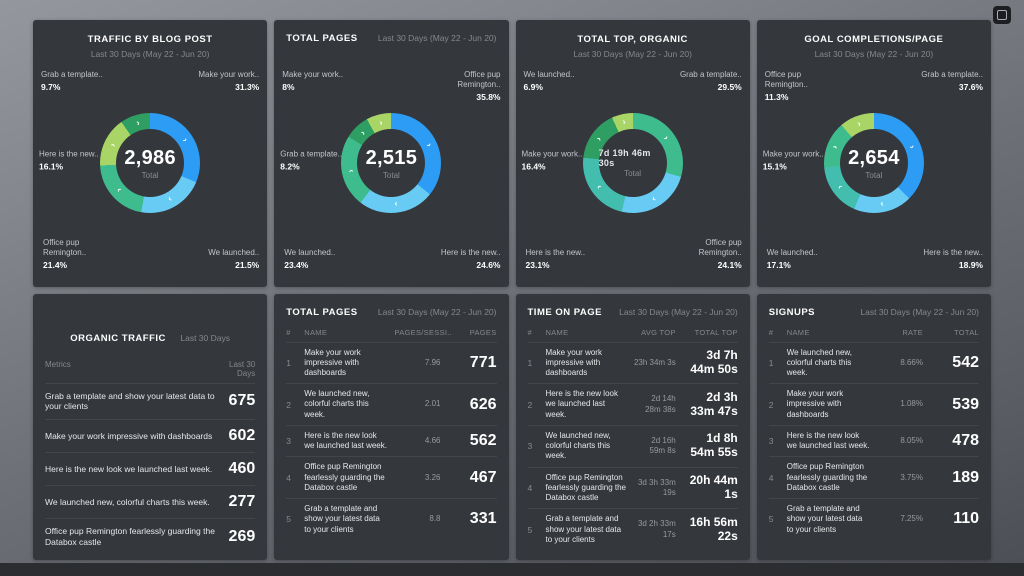 The height and width of the screenshot is (576, 1024). Describe the element at coordinates (656, 487) in the screenshot. I see `row-avg-top: 3d 3h 33m 19s` at that location.